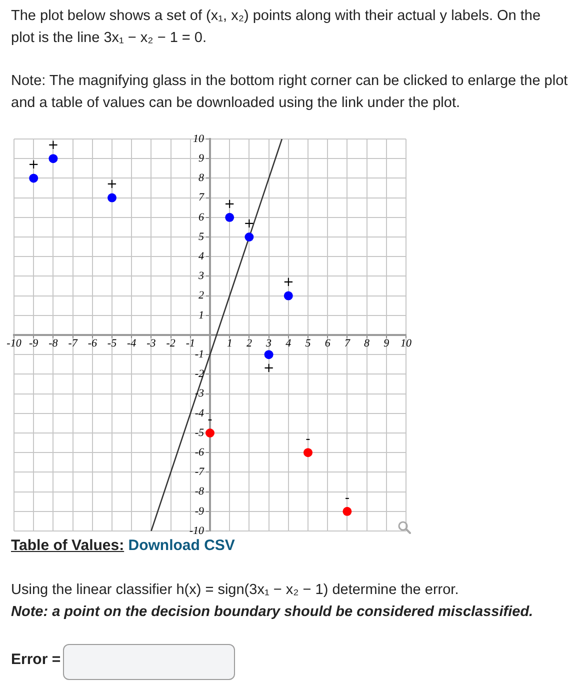 The image size is (584, 700). What do you see at coordinates (201, 256) in the screenshot?
I see `y-tick-label: 4` at bounding box center [201, 256].